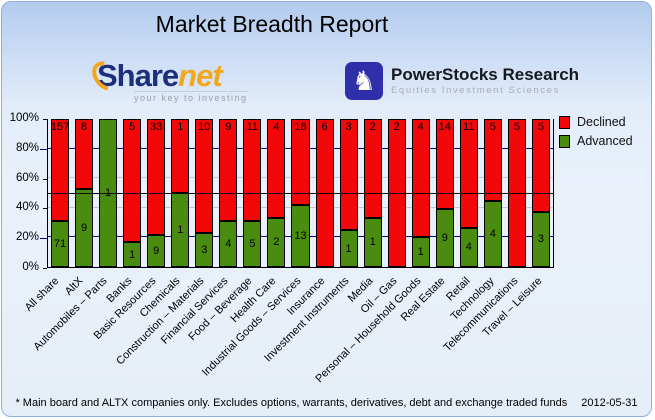 This screenshot has width=655, height=420. What do you see at coordinates (138, 75) in the screenshot?
I see `sharenet-name-main: Share` at bounding box center [138, 75].